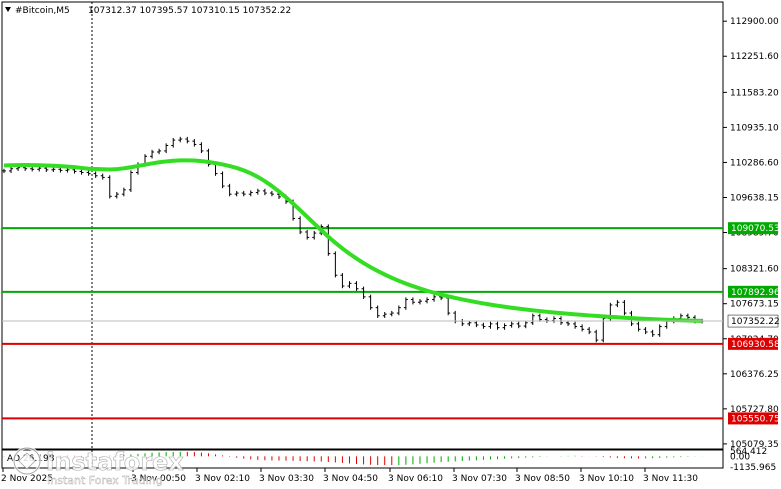 This screenshot has height=489, width=781. I want to click on current-price-box, so click(753, 321).